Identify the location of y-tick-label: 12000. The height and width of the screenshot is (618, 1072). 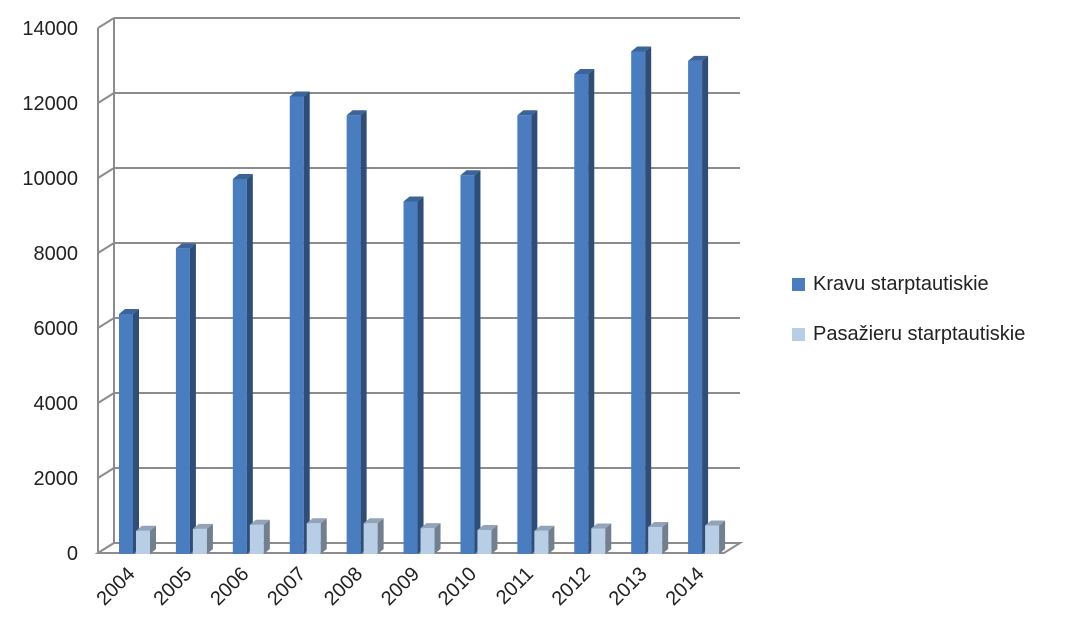
(50, 104).